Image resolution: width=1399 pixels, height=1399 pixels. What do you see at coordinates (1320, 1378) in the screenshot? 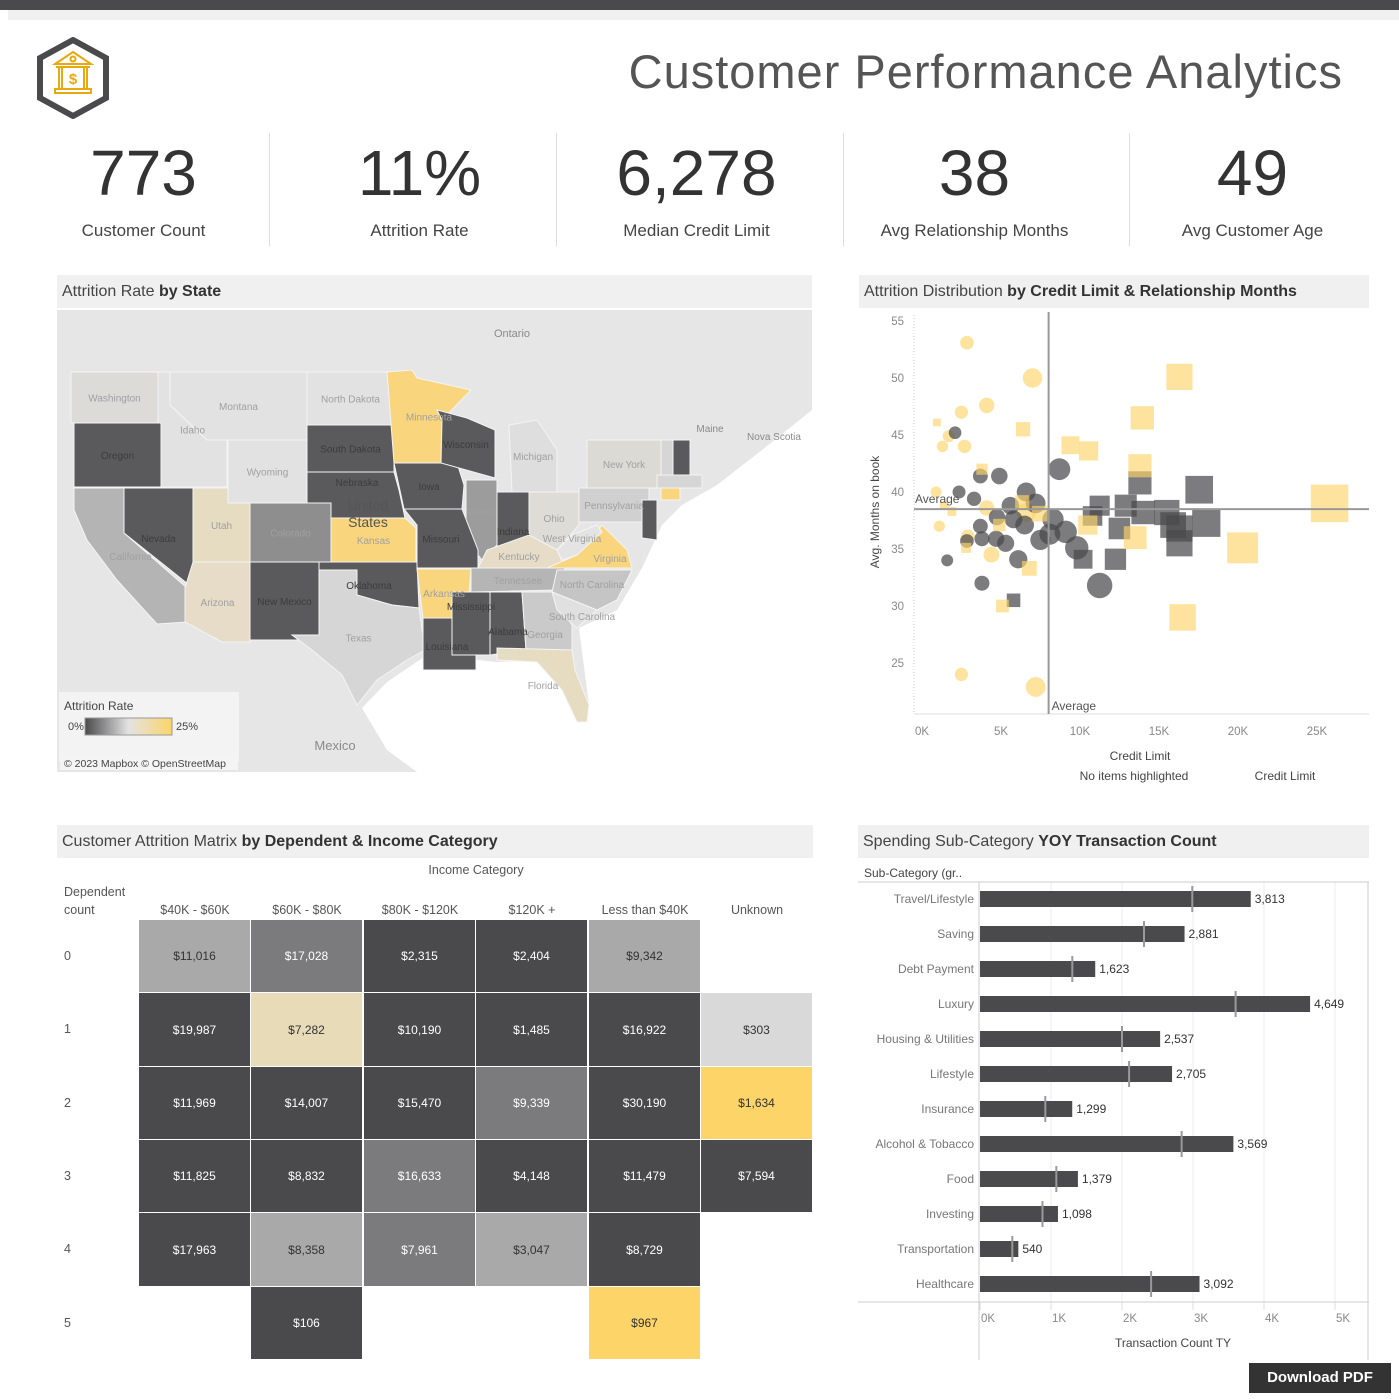
I see `download-pdf-button: Download PDF` at bounding box center [1320, 1378].